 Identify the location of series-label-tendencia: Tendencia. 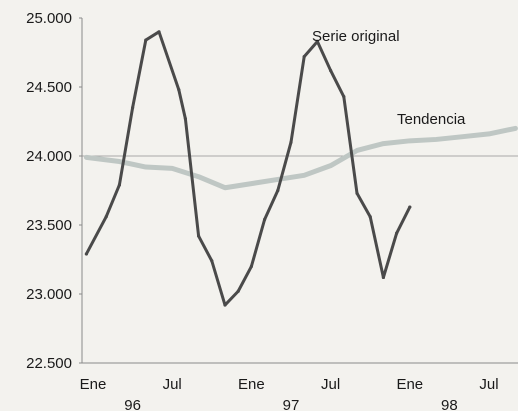
(431, 119).